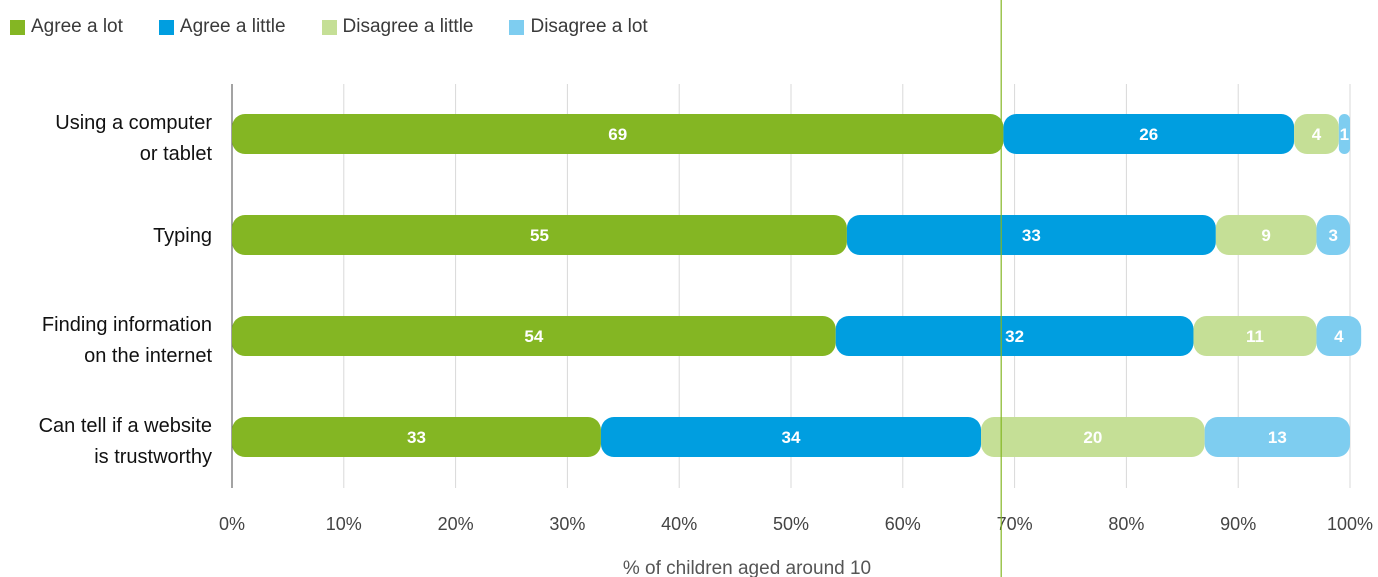 Image resolution: width=1378 pixels, height=577 pixels. I want to click on legend-label: Agree a little, so click(232, 26).